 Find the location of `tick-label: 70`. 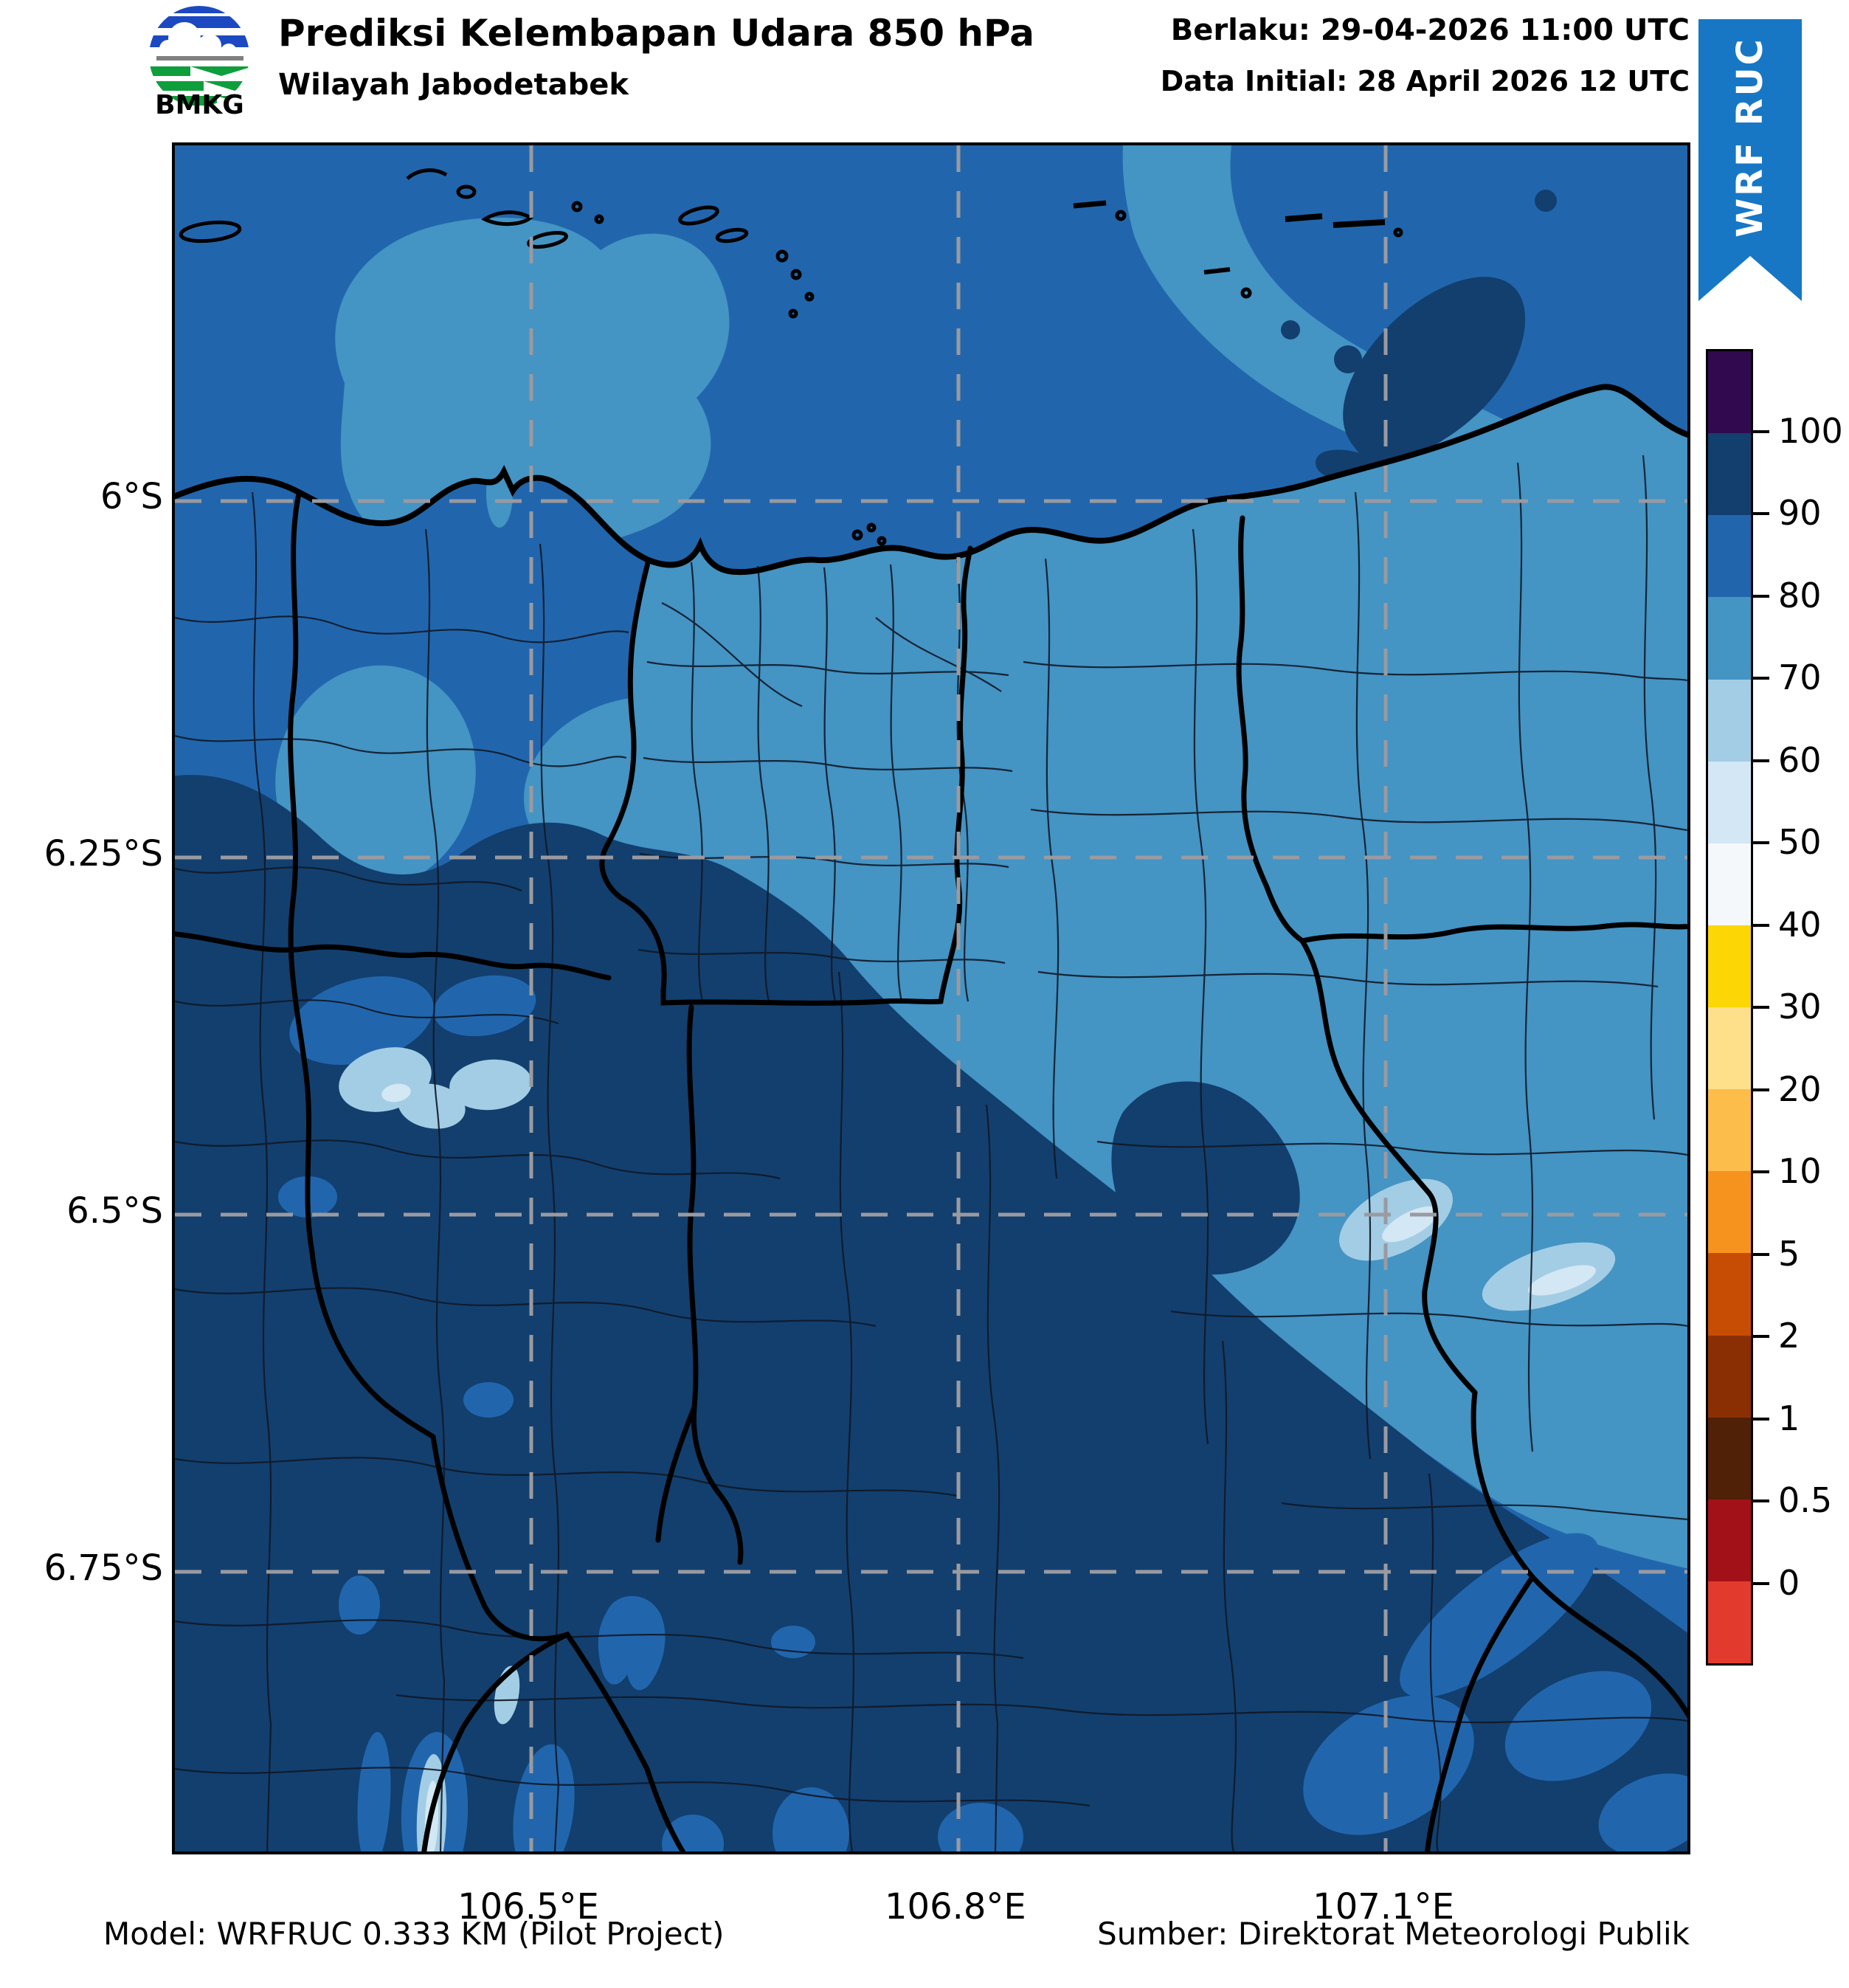

tick-label: 70 is located at coordinates (1800, 677).